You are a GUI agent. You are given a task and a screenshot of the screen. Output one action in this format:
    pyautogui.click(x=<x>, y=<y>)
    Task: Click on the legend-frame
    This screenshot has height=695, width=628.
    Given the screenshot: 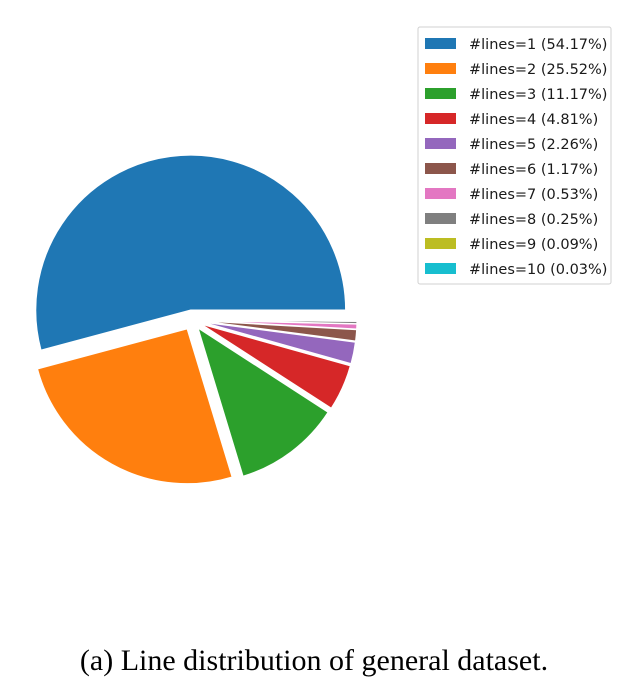 What is the action you would take?
    pyautogui.click(x=514, y=155)
    